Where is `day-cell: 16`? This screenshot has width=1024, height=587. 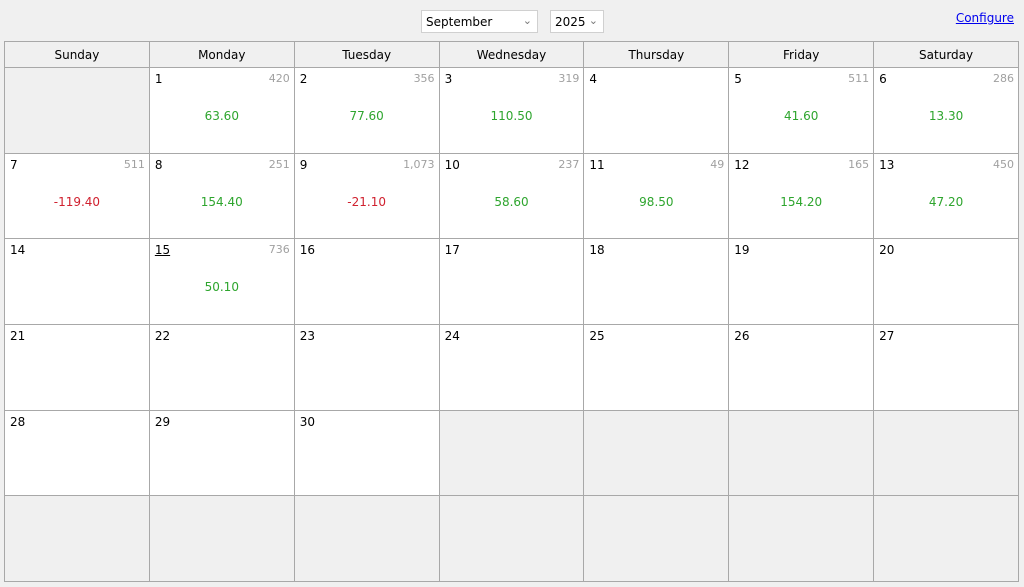
day-cell: 16 is located at coordinates (366, 281).